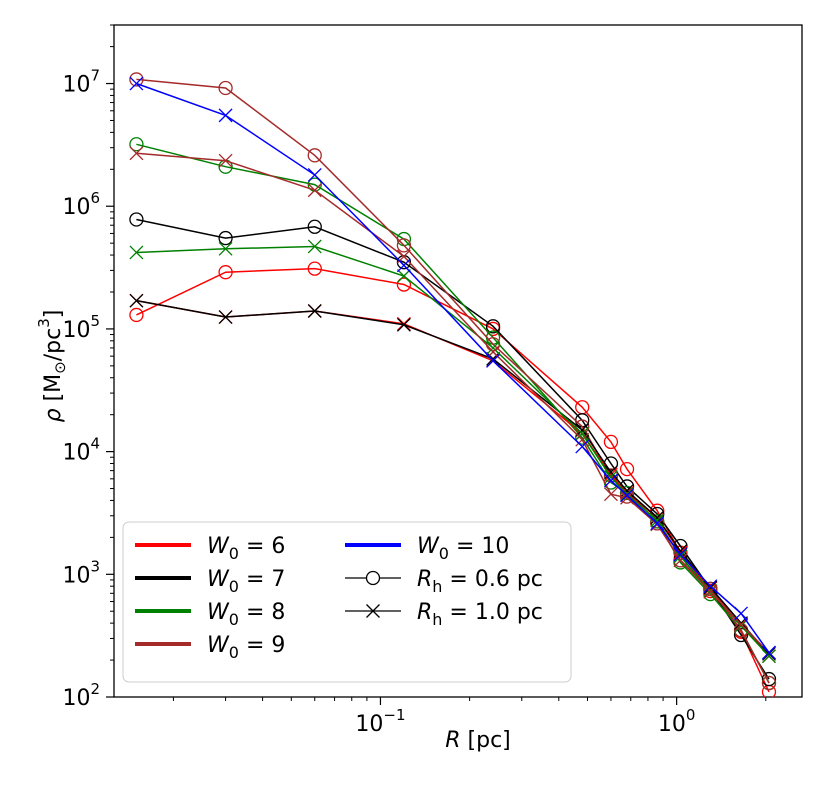 The image size is (830, 787). What do you see at coordinates (246, 647) in the screenshot?
I see `legend-label: W0 = 9` at bounding box center [246, 647].